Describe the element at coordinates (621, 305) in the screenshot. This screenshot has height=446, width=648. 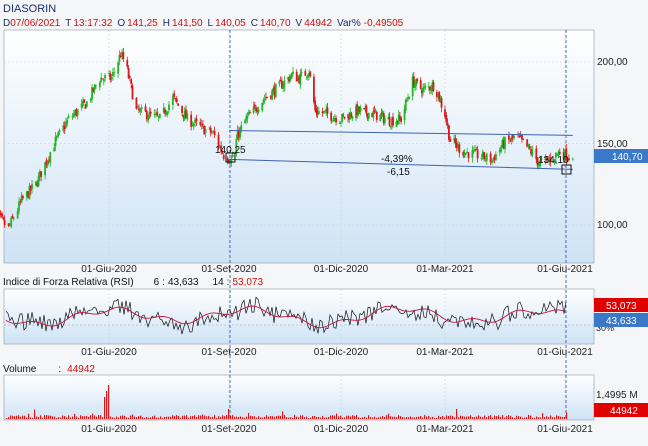
I see `rsi-badge-top` at that location.